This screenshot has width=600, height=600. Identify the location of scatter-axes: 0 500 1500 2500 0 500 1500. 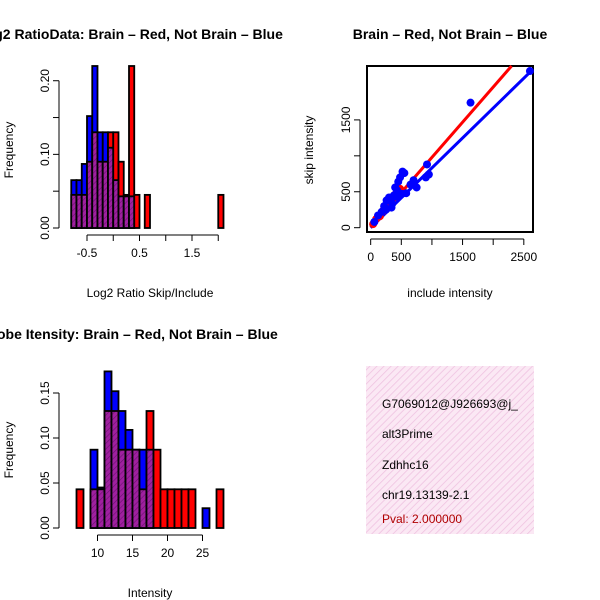
(438, 185).